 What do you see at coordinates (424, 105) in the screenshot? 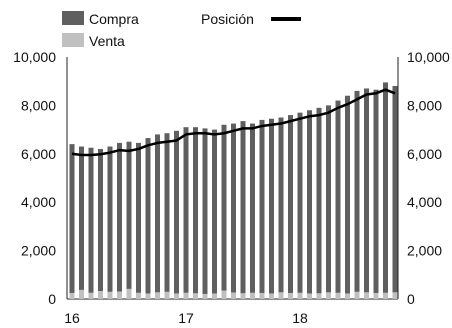
I see `right-y-tick-label: 8,000` at bounding box center [424, 105].